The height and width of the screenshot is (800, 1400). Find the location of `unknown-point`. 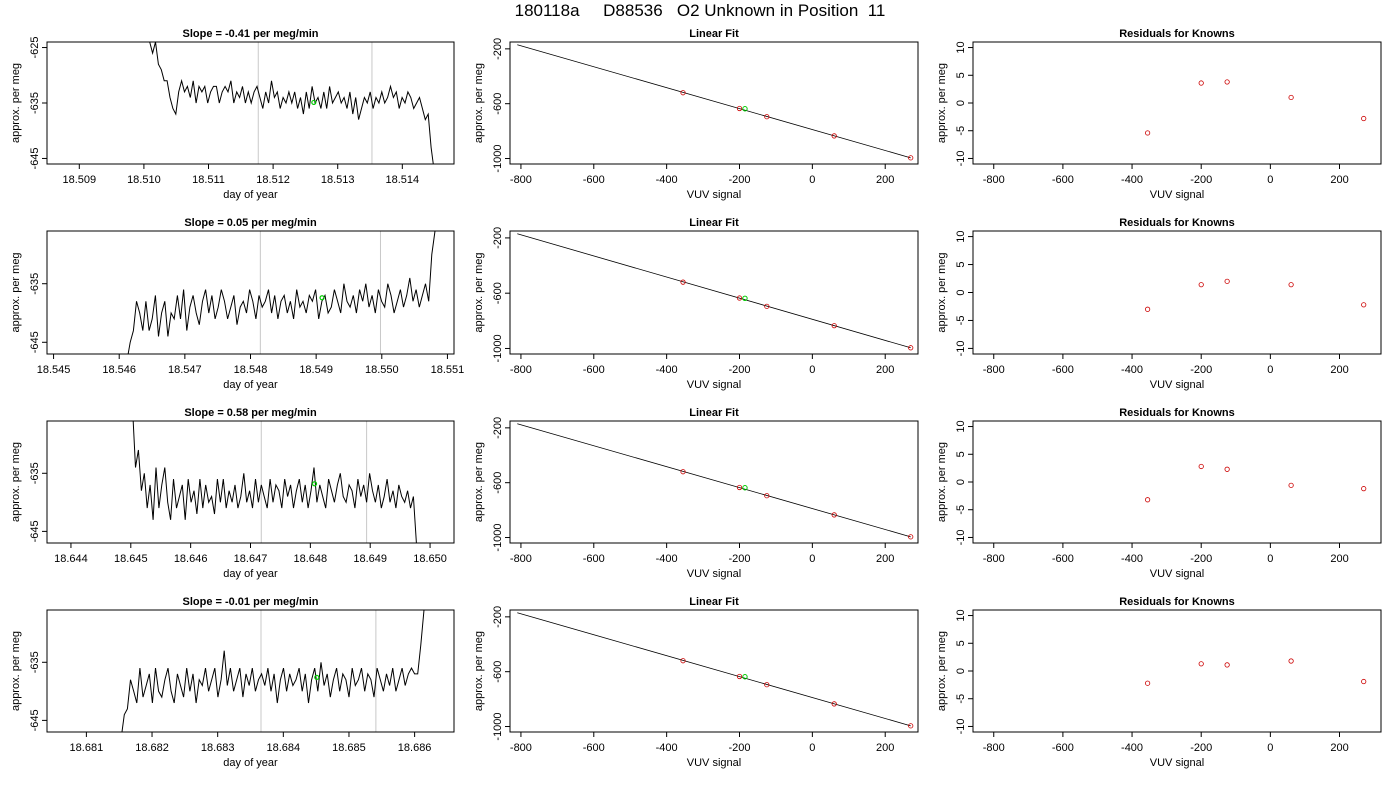

unknown-point is located at coordinates (745, 488).